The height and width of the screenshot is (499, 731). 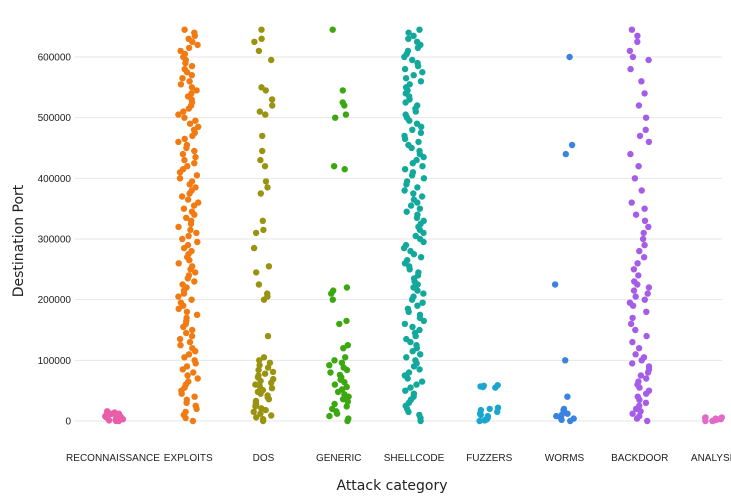 What do you see at coordinates (711, 458) in the screenshot?
I see `x-tick-label: ANALYSIS` at bounding box center [711, 458].